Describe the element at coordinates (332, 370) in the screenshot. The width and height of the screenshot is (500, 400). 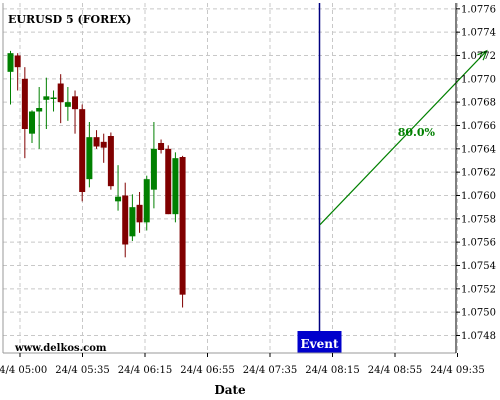
I see `x-tick-label: 24/4 08:15` at that location.